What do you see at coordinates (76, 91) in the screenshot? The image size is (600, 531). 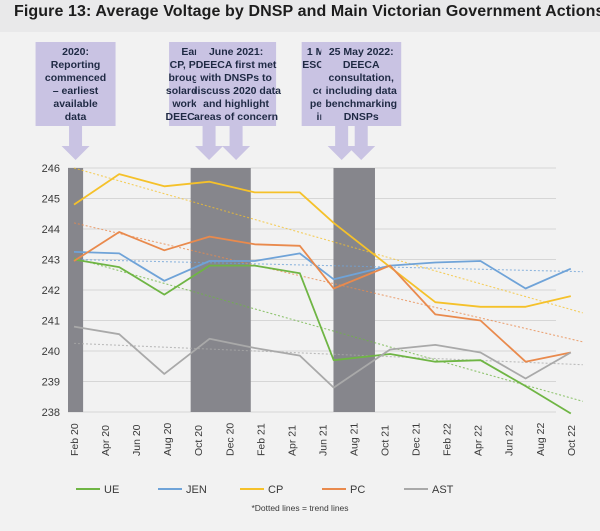 I see `callout-line: – earliest` at bounding box center [76, 91].